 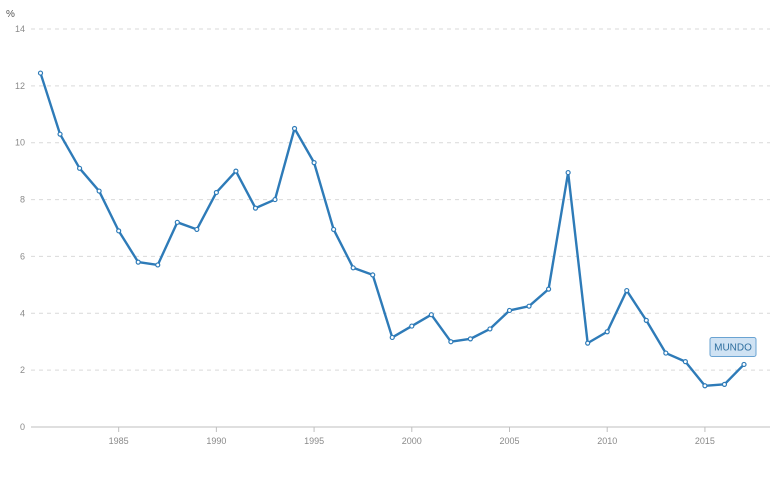 I want to click on x-tick-label: 1985, so click(x=119, y=441).